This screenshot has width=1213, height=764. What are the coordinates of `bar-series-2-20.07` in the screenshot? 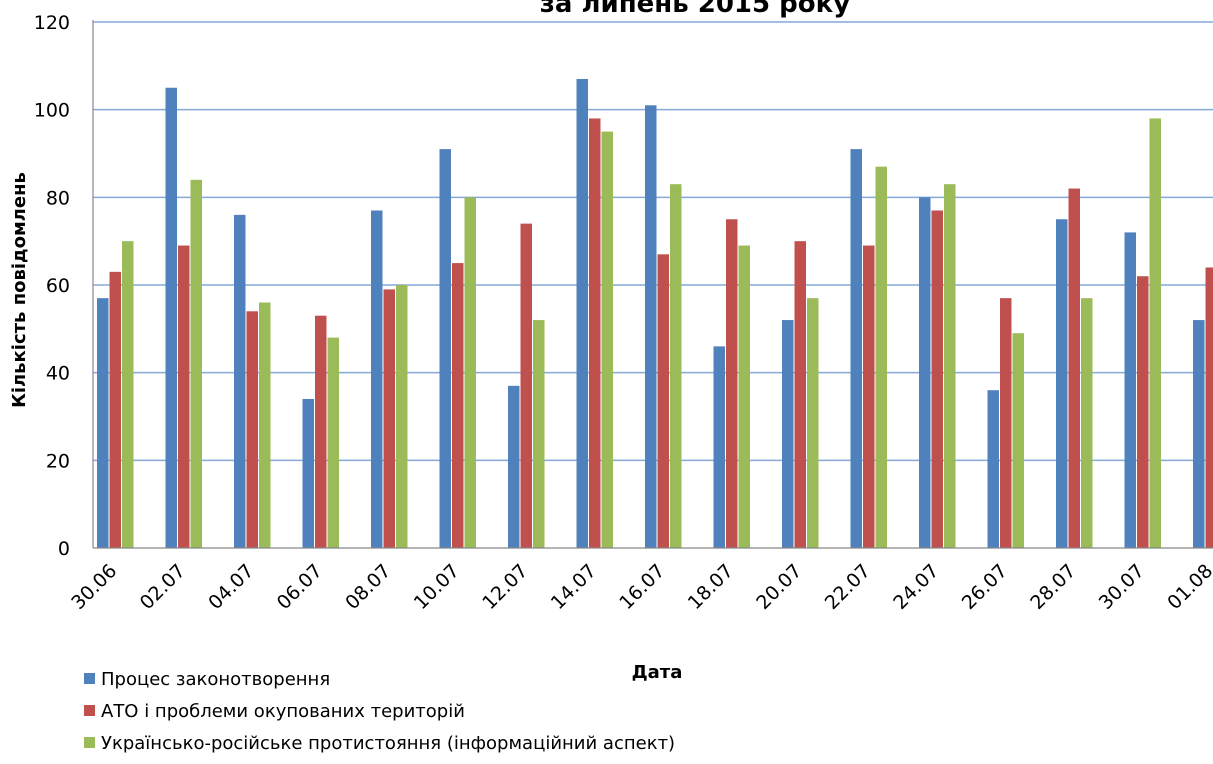 It's located at (801, 394).